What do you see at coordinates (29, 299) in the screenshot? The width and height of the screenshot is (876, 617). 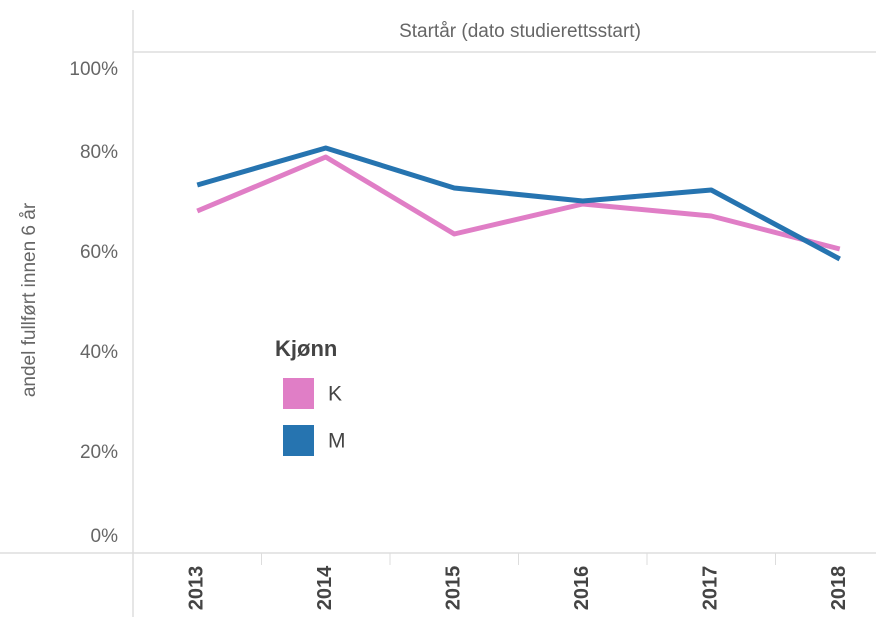 I see `y-axis-title: andel fullført innen 6 år` at bounding box center [29, 299].